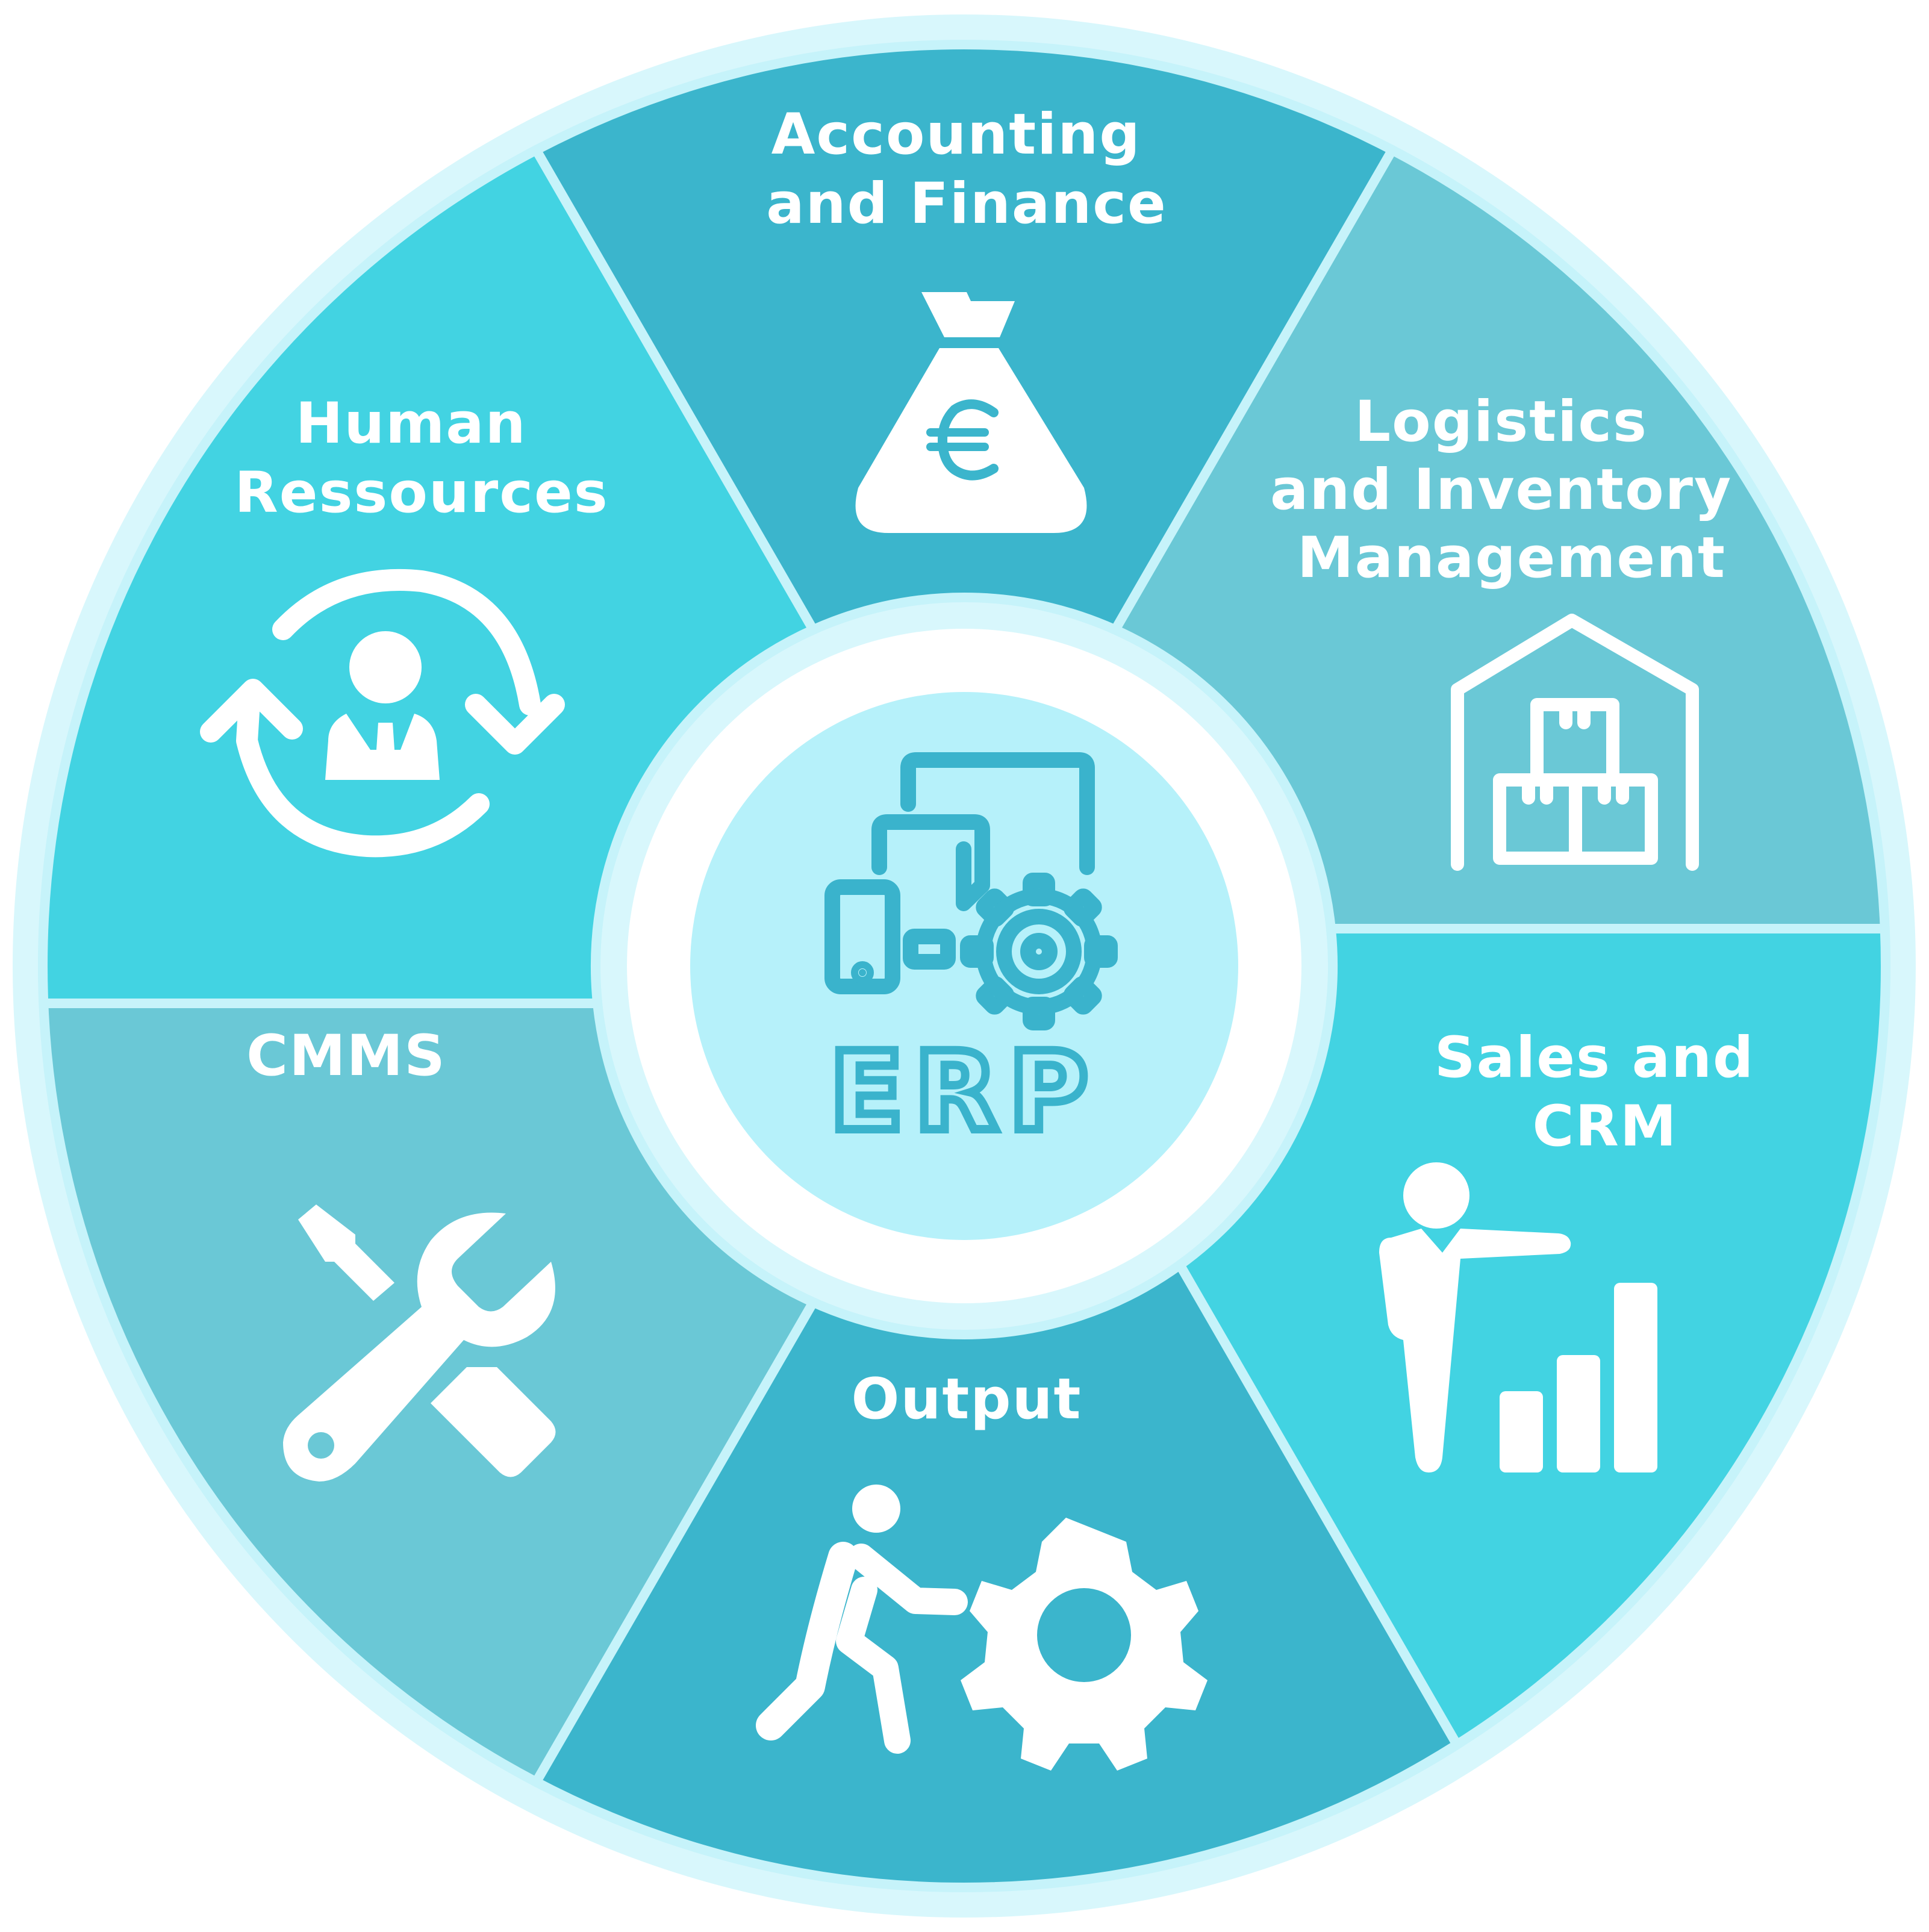  Describe the element at coordinates (967, 1399) in the screenshot. I see `segment-label-output: Output` at that location.